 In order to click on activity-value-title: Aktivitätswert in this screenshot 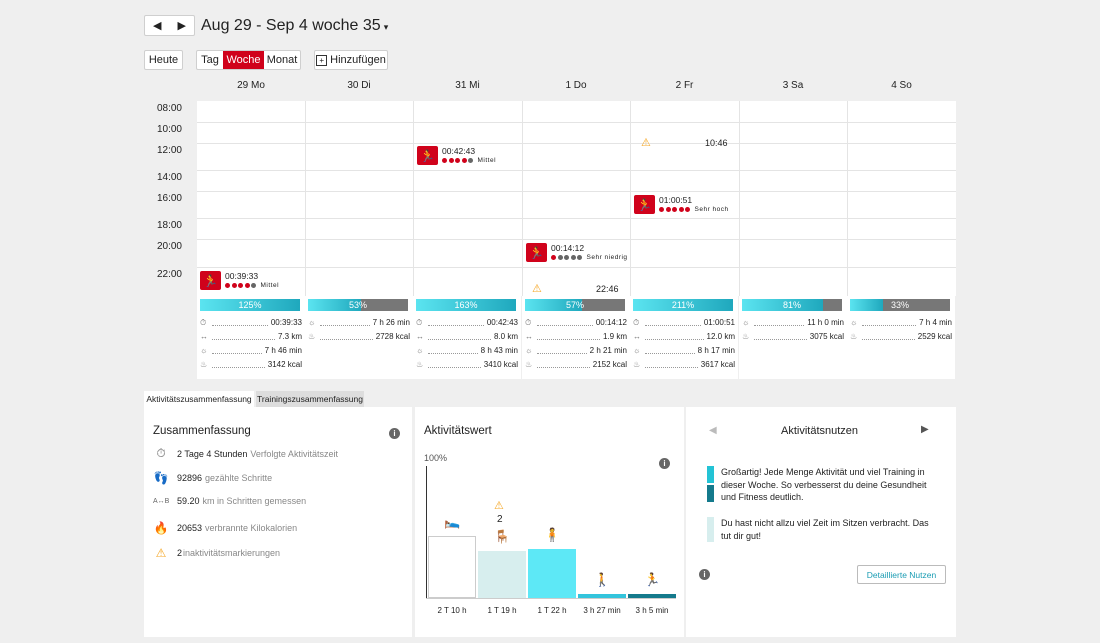, I will do `click(458, 431)`.